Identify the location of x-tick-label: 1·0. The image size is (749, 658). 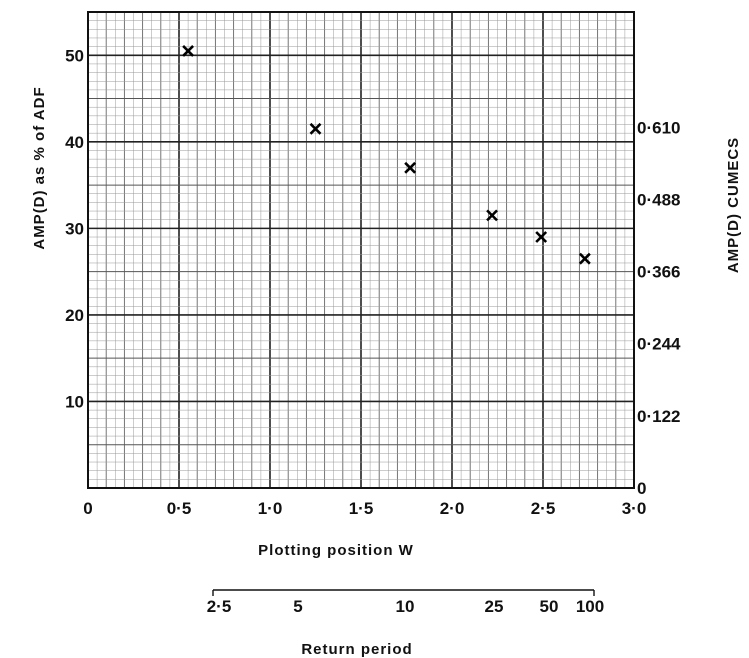
(270, 508).